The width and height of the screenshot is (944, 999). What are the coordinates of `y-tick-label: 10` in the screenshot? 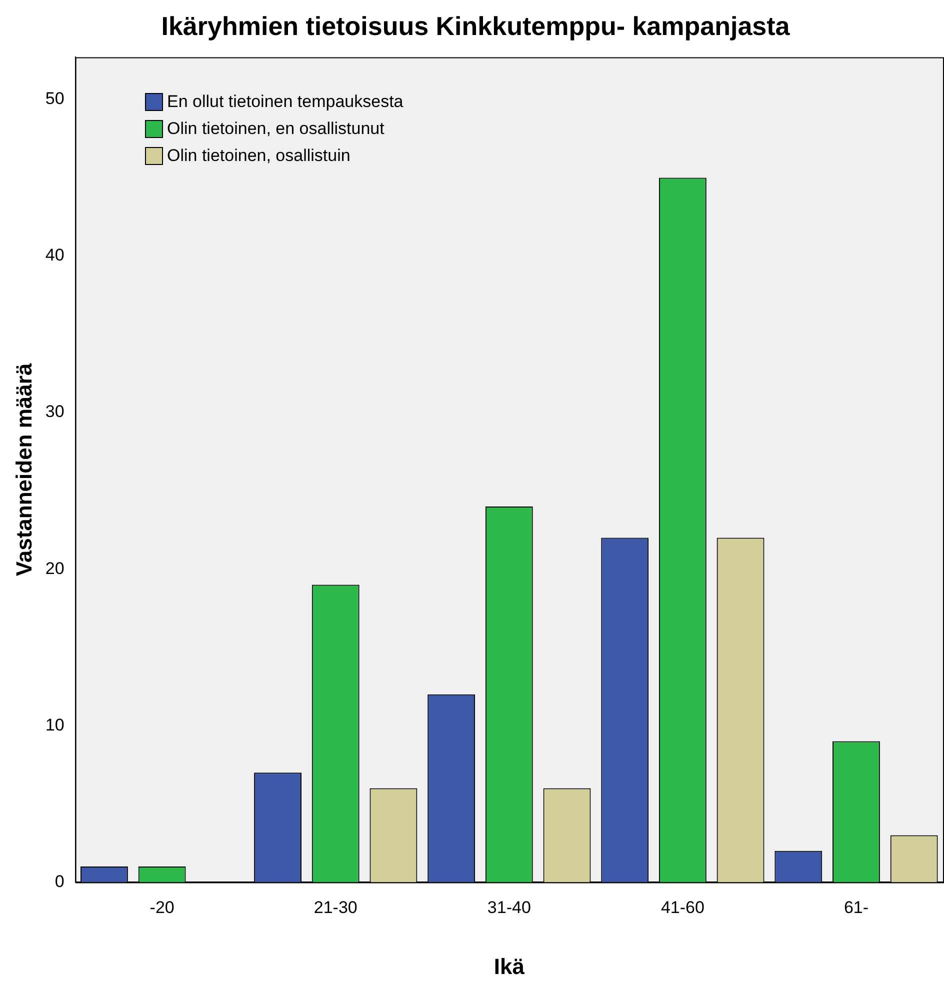 It's located at (54, 724).